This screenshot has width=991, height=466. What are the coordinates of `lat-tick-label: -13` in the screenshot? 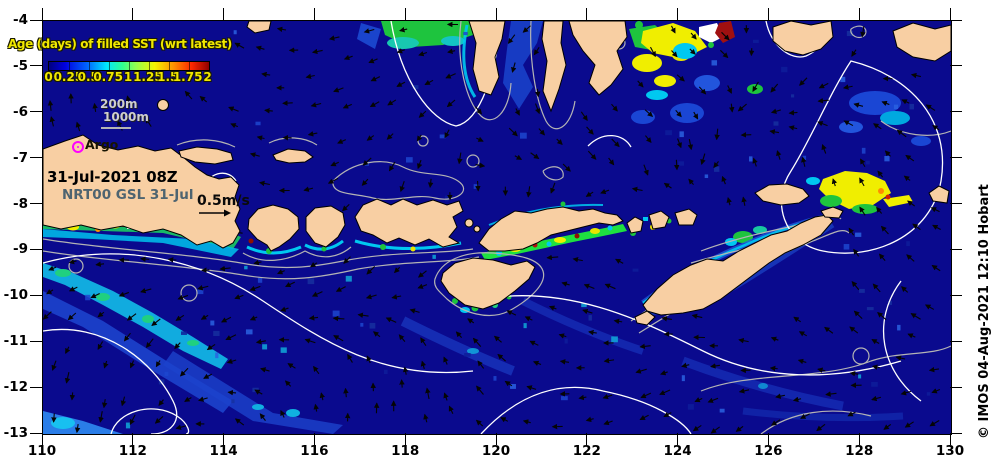 It's located at (15, 433).